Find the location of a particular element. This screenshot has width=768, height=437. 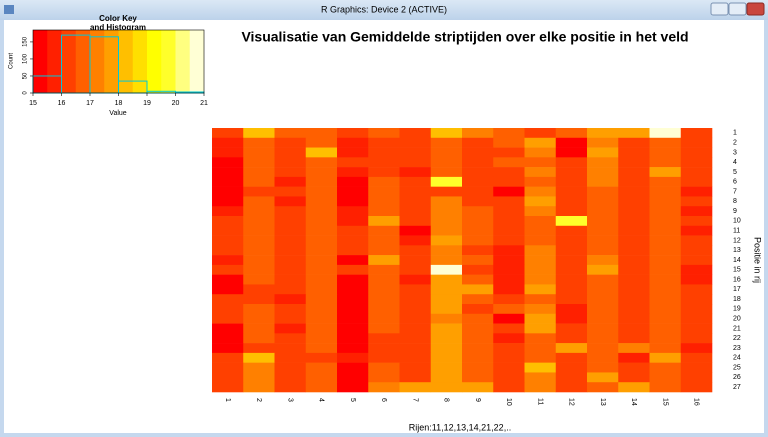

row-label: 11 is located at coordinates (736, 231).